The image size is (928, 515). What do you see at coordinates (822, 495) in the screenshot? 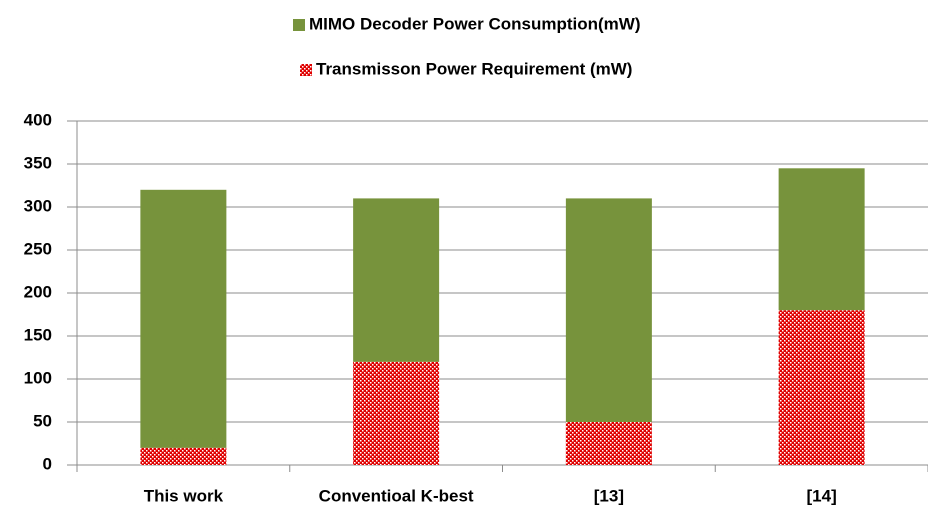
I see `x-tick-label: [14]` at bounding box center [822, 495].